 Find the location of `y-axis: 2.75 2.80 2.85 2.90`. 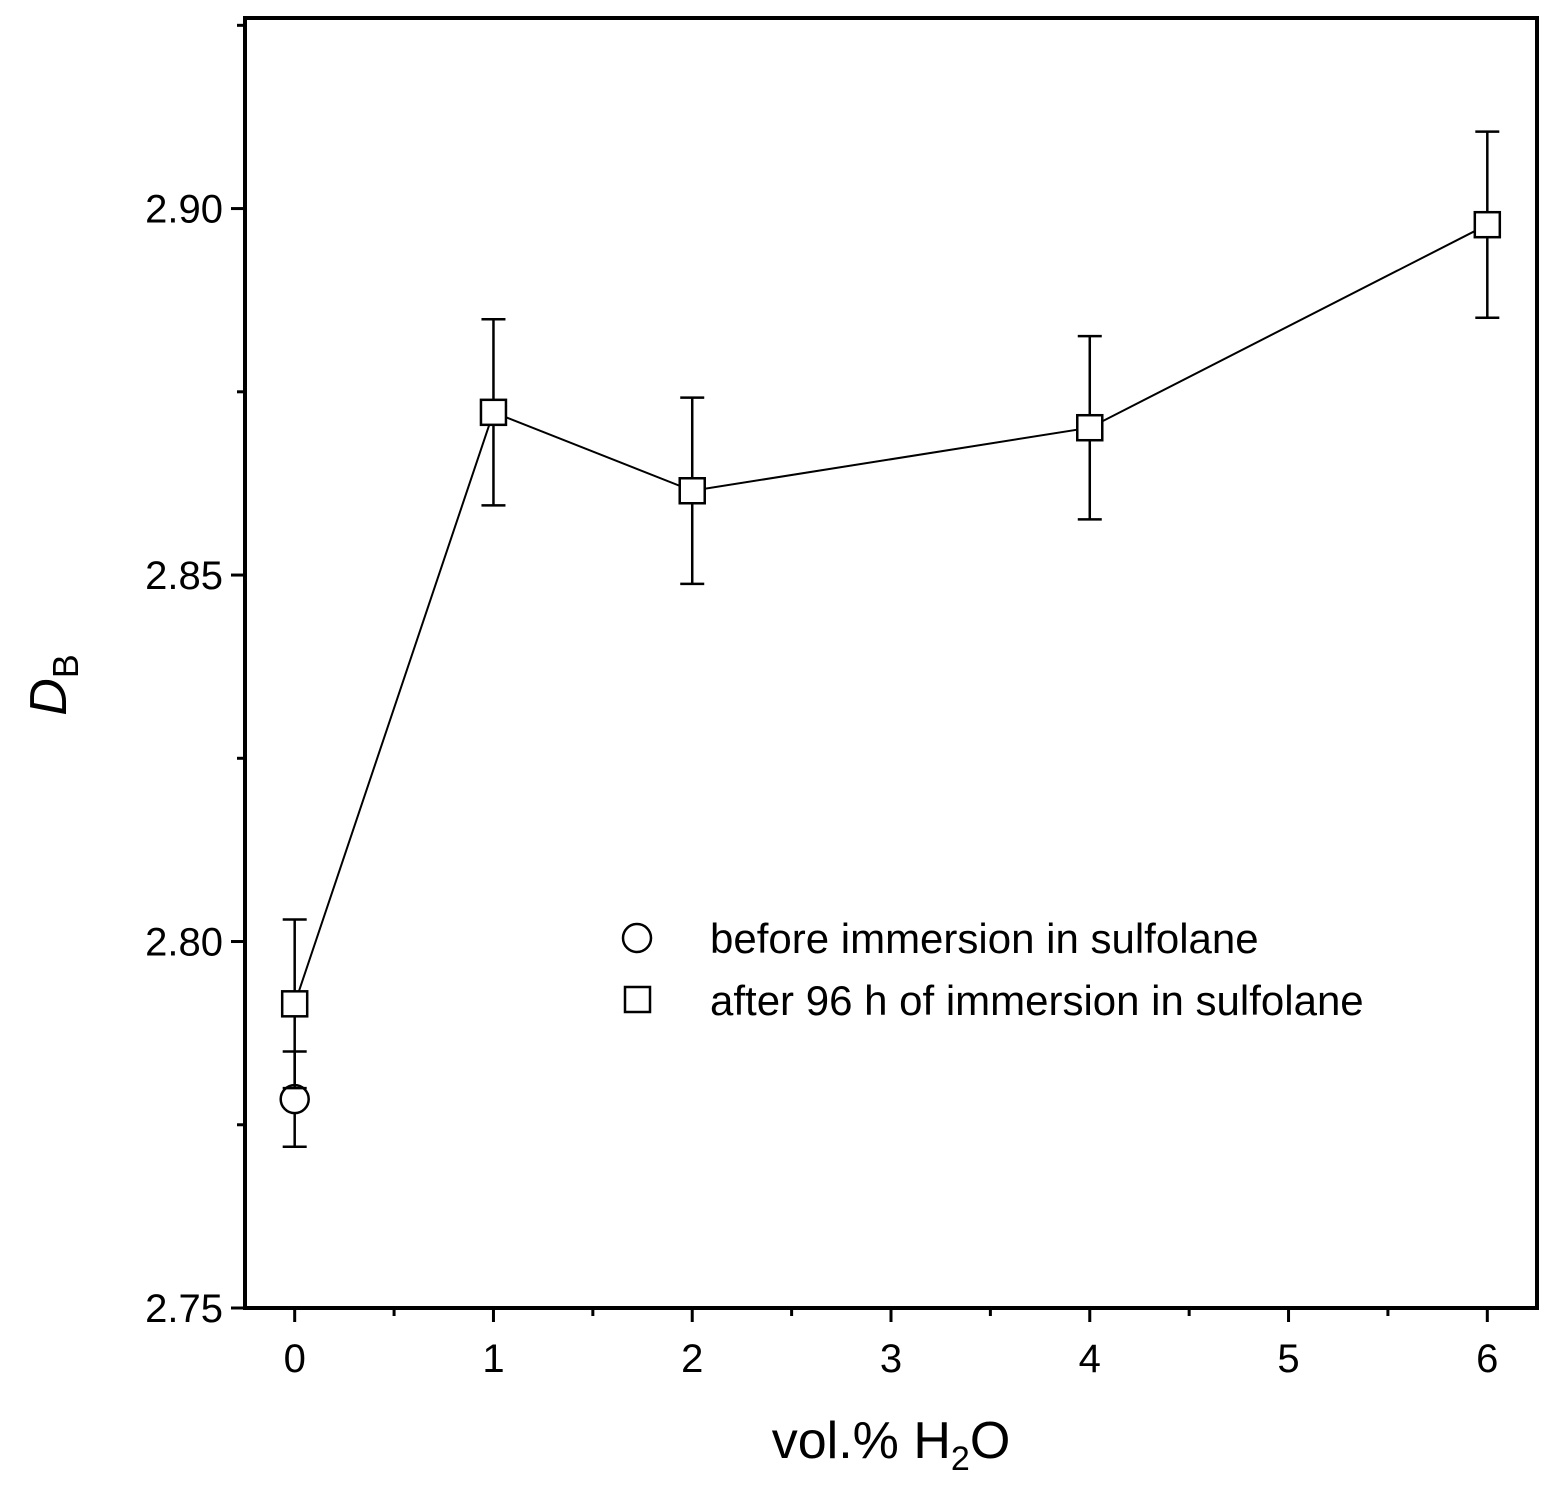

y-axis: 2.75 2.80 2.85 2.90 is located at coordinates (195, 677).